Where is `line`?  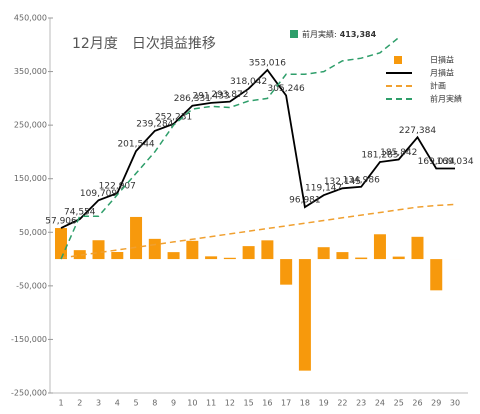
line is located at coordinates (258, 231).